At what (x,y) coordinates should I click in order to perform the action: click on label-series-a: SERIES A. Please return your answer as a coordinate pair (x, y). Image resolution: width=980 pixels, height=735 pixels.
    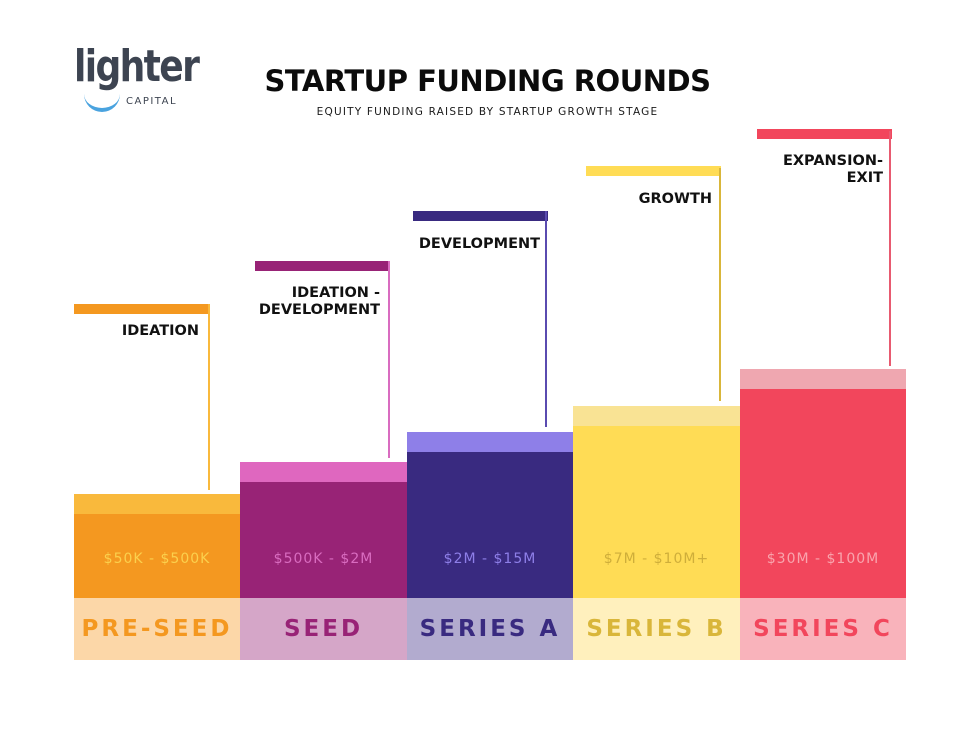
    Looking at the image, I should click on (490, 629).